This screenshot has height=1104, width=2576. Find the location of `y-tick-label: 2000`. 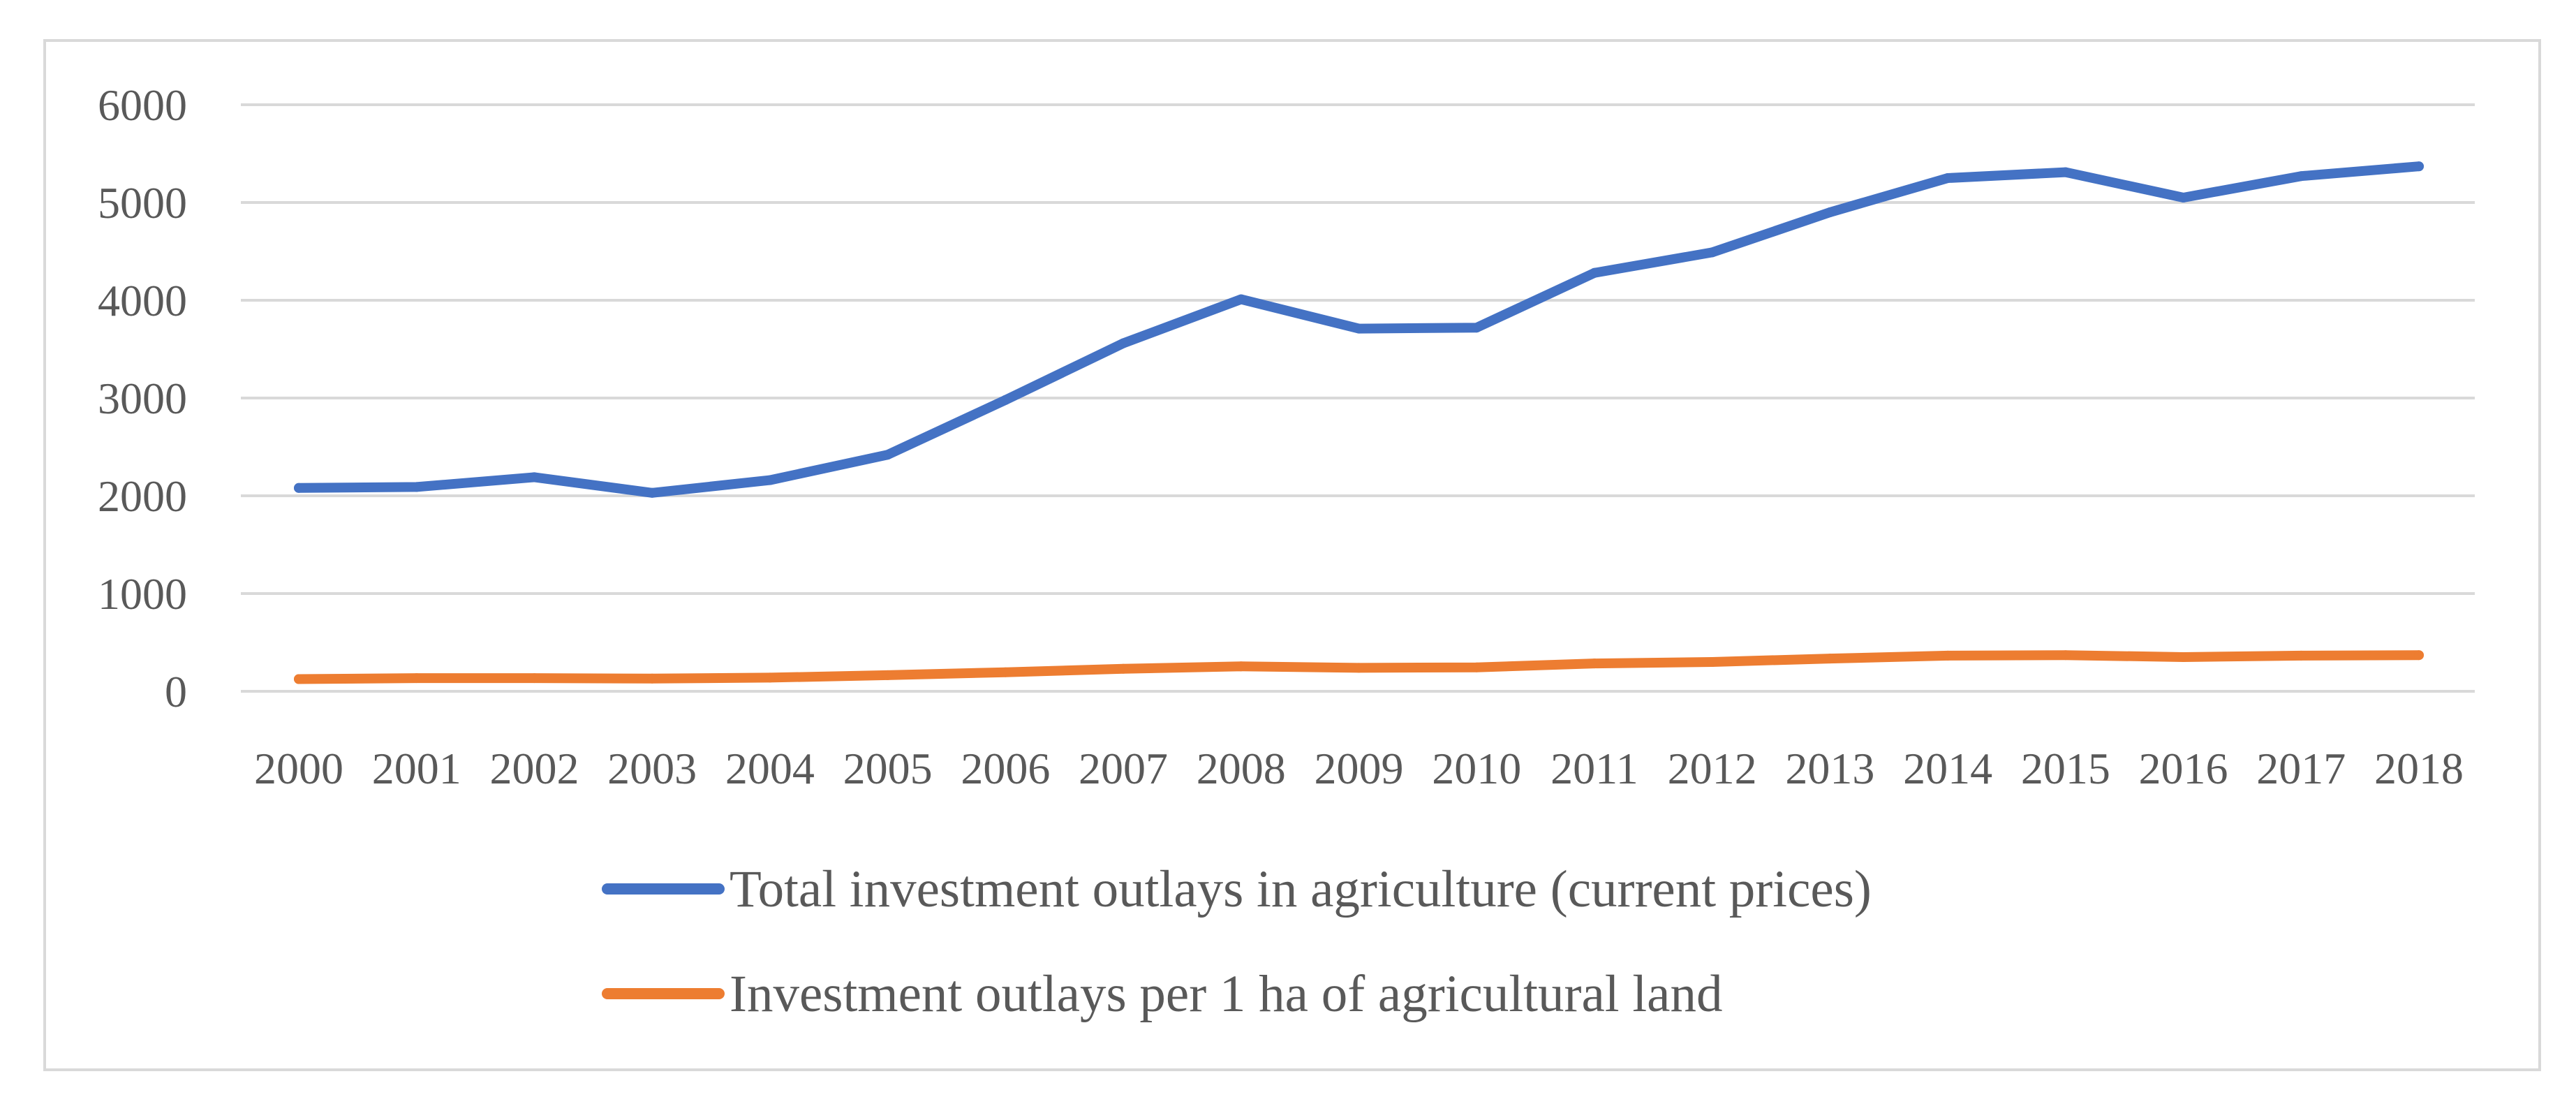

y-tick-label: 2000 is located at coordinates (142, 496).